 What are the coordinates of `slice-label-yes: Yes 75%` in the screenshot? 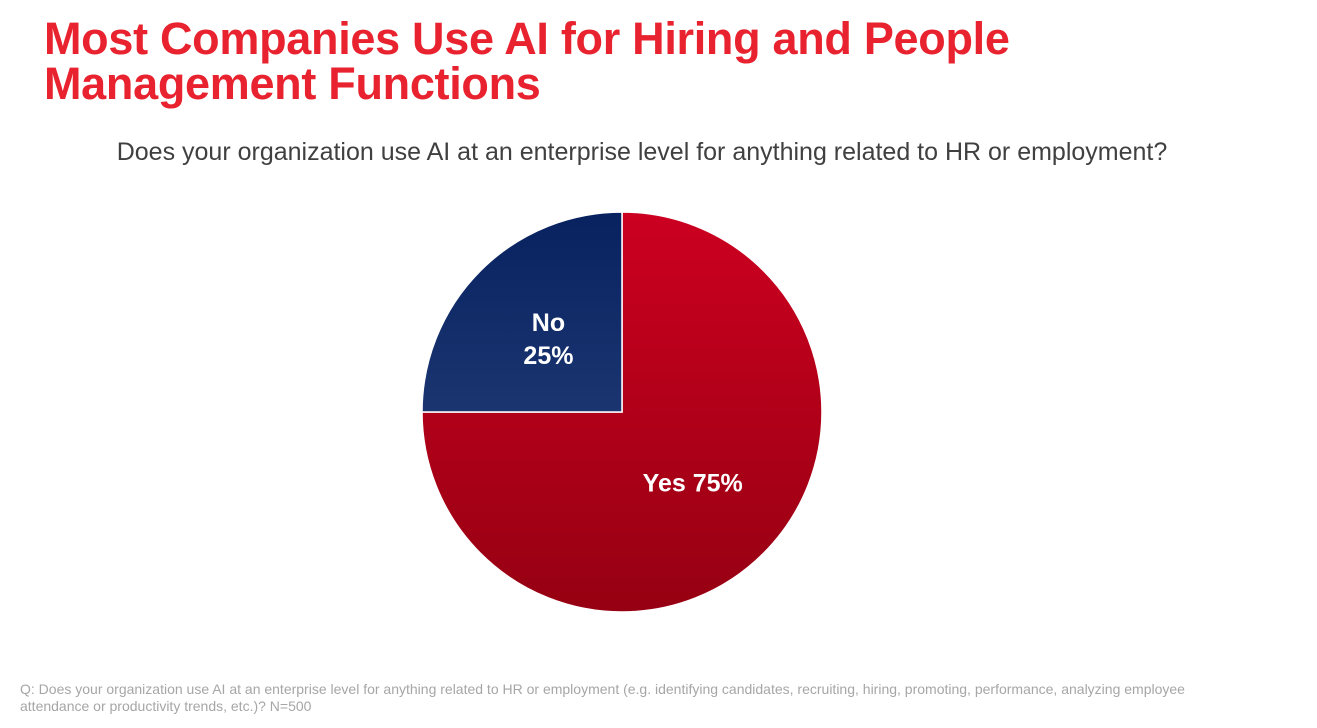 It's located at (693, 484).